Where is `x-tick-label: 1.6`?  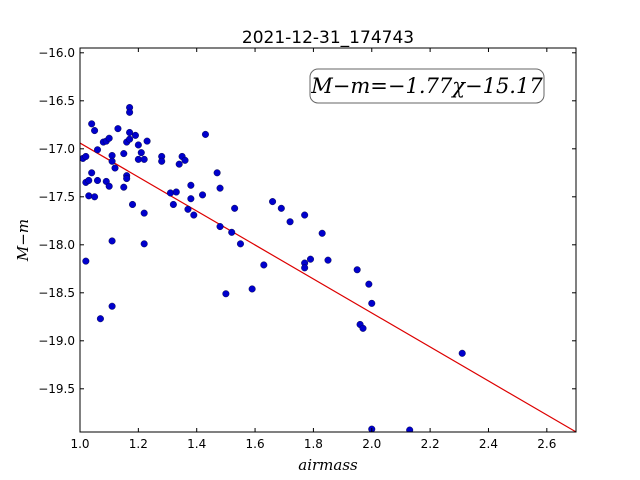
x-tick-label: 1.6 is located at coordinates (255, 444).